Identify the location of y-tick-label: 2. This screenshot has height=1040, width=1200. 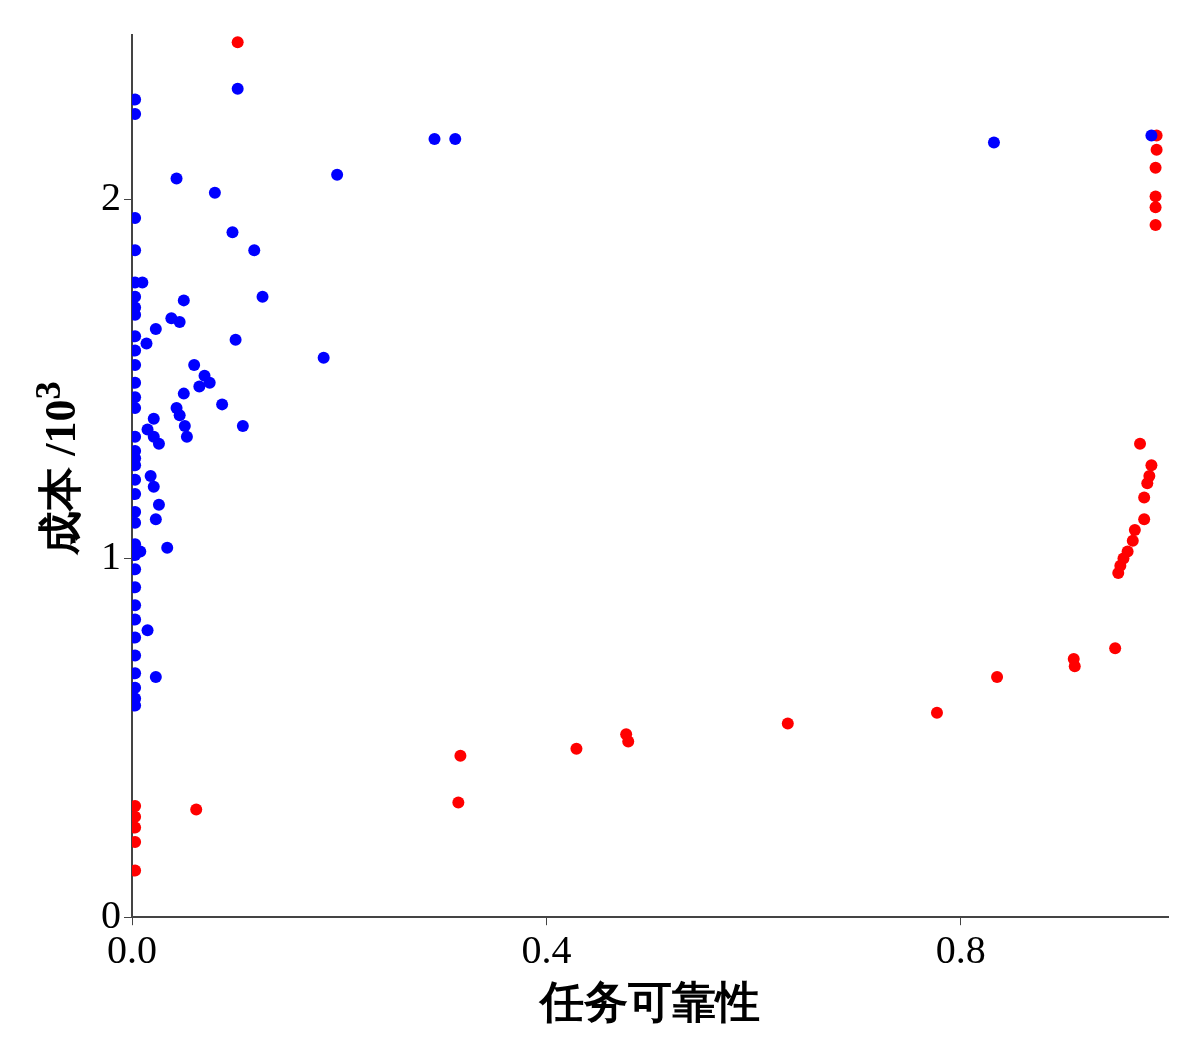
(111, 197).